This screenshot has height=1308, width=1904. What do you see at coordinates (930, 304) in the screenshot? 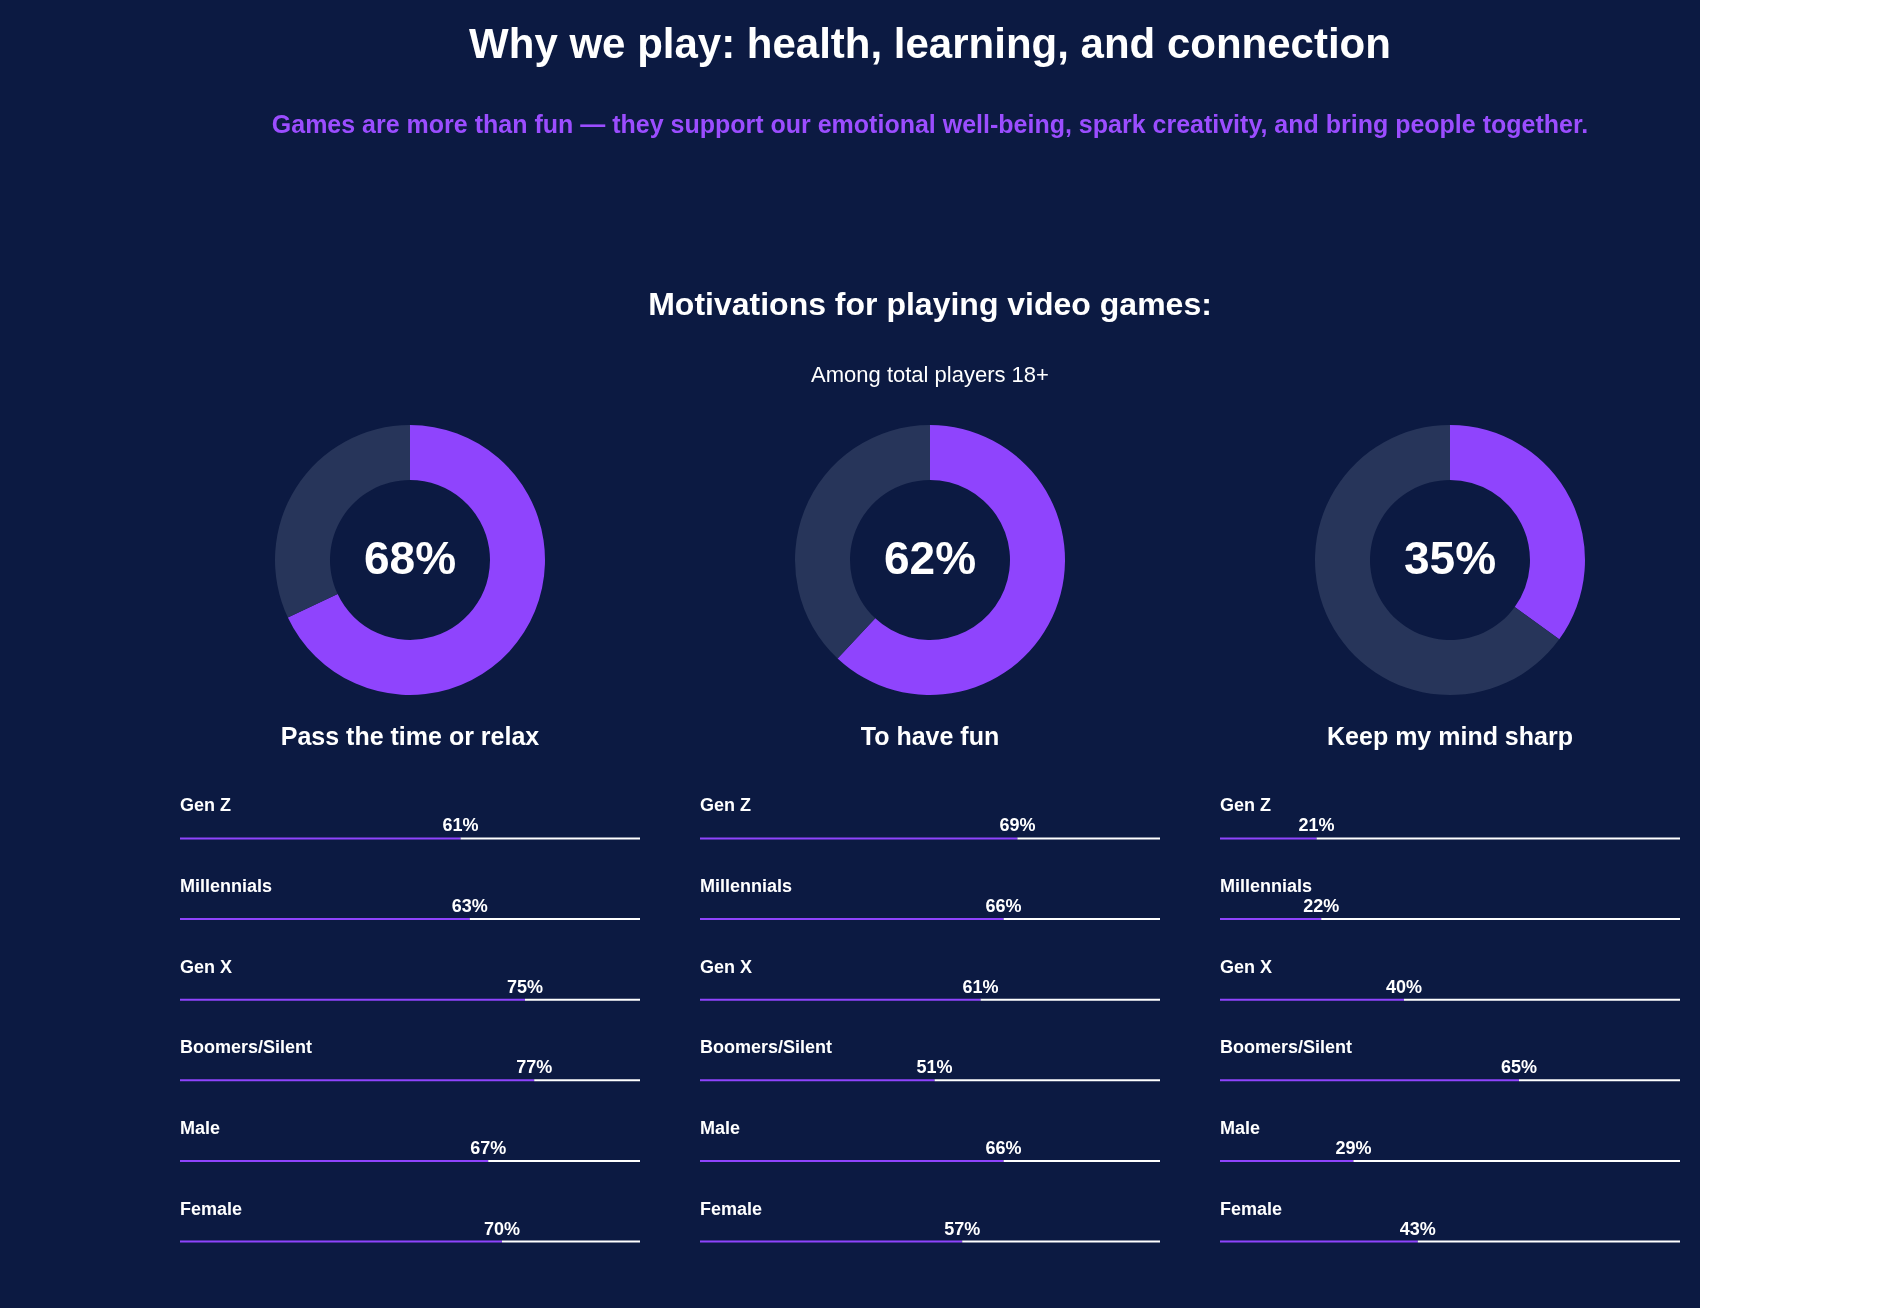
I see `text: Motivations for playing video games:` at bounding box center [930, 304].